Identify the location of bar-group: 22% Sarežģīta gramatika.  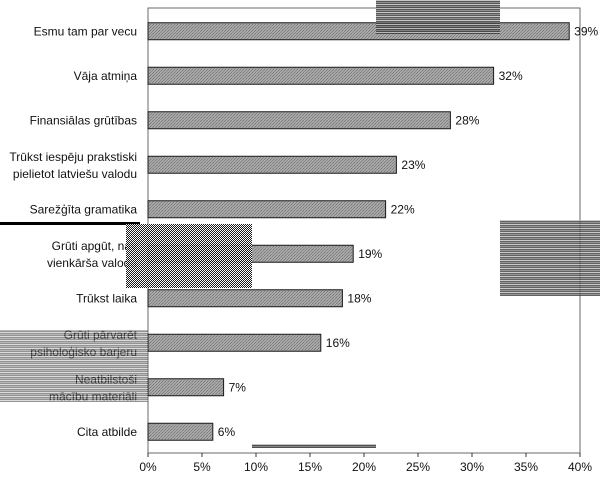
(222, 209).